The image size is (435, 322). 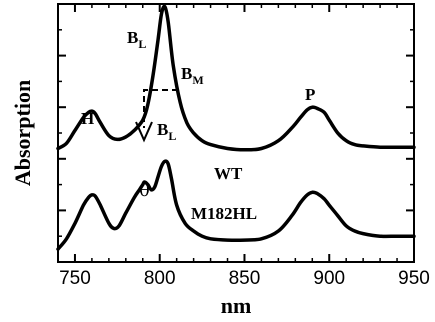 What do you see at coordinates (224, 213) in the screenshot?
I see `series-label-M182HL: M182HL` at bounding box center [224, 213].